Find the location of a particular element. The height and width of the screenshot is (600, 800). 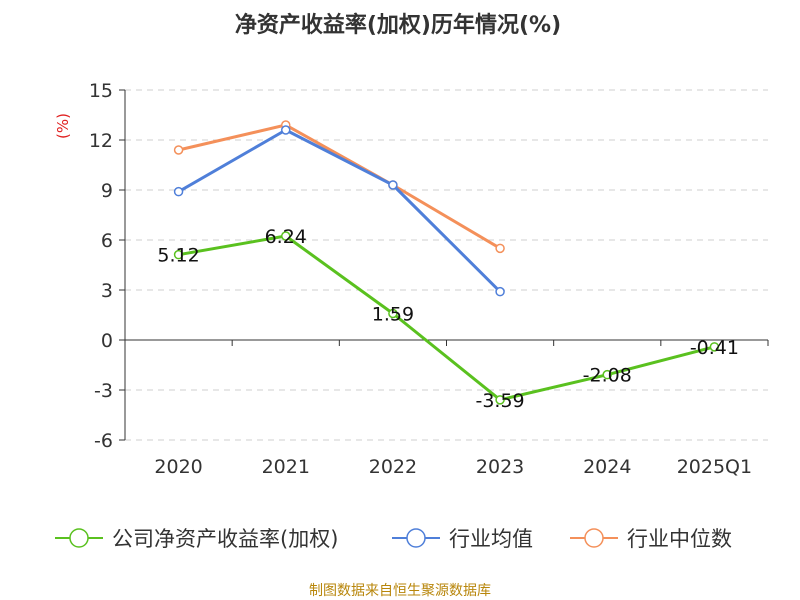

y-axis-label: (%) is located at coordinates (63, 126).